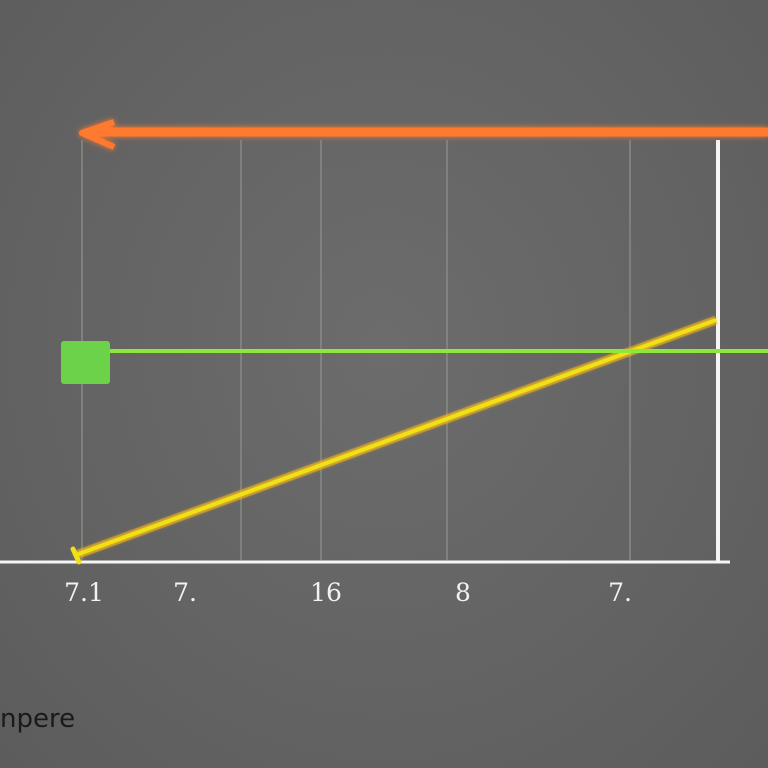 This screenshot has width=768, height=768. Describe the element at coordinates (84, 592) in the screenshot. I see `x-tick-label: 7.1` at that location.